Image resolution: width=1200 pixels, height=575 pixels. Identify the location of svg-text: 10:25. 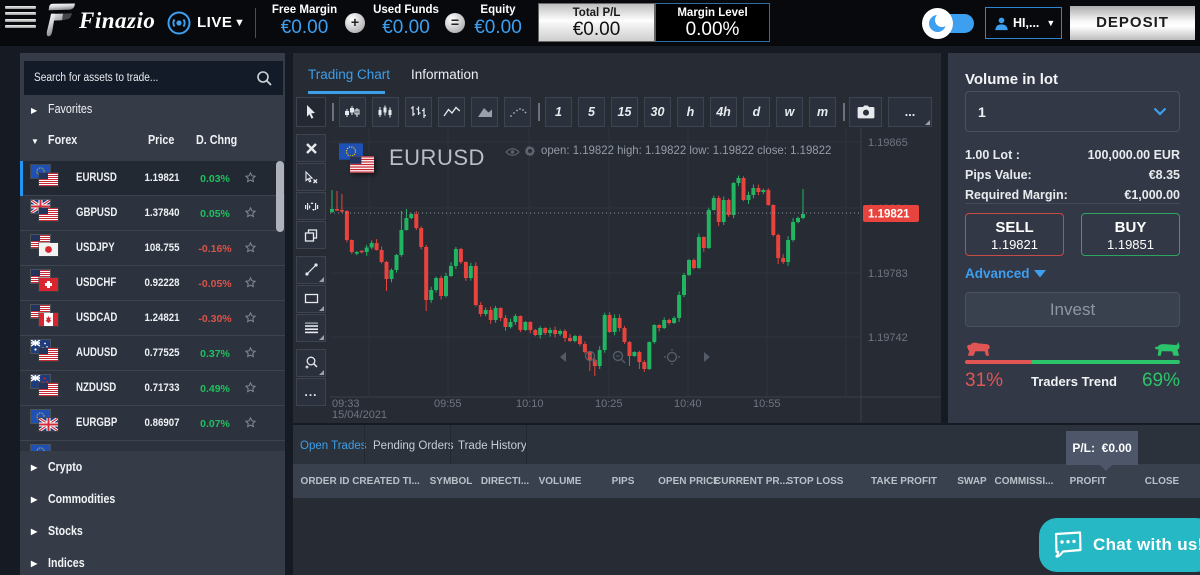
(609, 404).